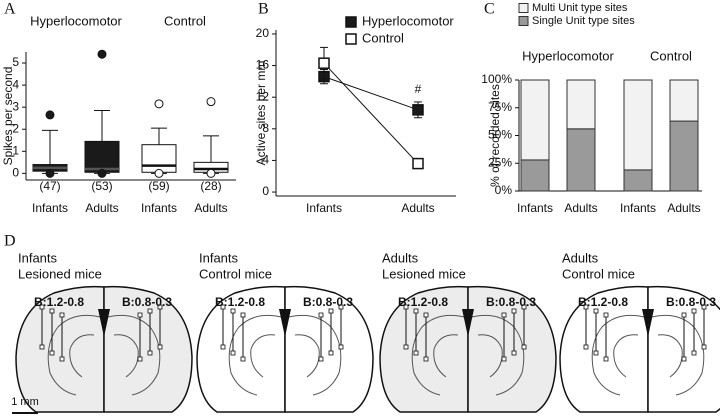 This screenshot has width=720, height=416. Describe the element at coordinates (38, 257) in the screenshot. I see `group-title: Infants` at that location.